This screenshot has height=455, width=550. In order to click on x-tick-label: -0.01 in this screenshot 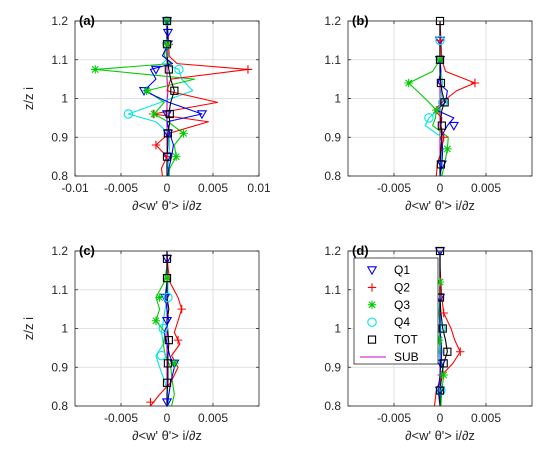, I will do `click(75, 188)`.